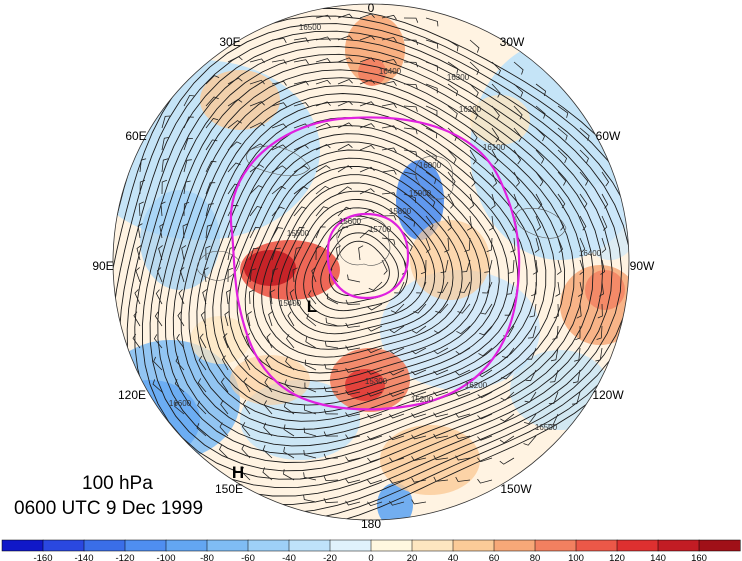  I want to click on longitude-label: 30W, so click(512, 42).